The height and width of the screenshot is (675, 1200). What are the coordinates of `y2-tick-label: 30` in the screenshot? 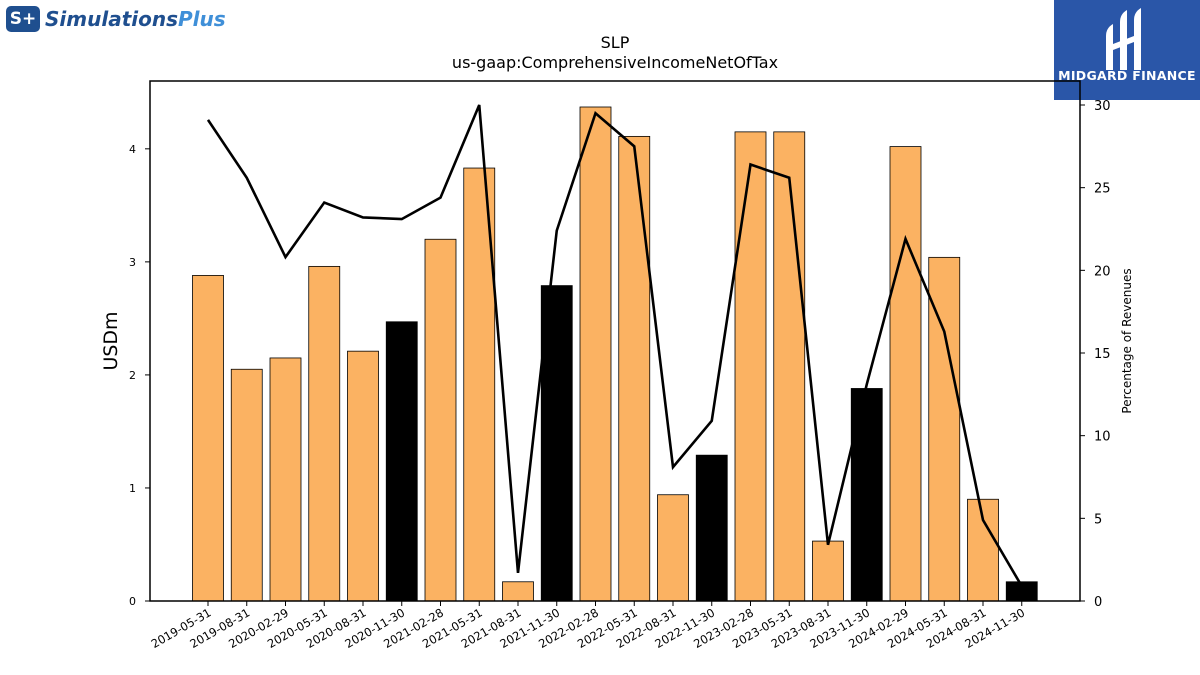 It's located at (1102, 106).